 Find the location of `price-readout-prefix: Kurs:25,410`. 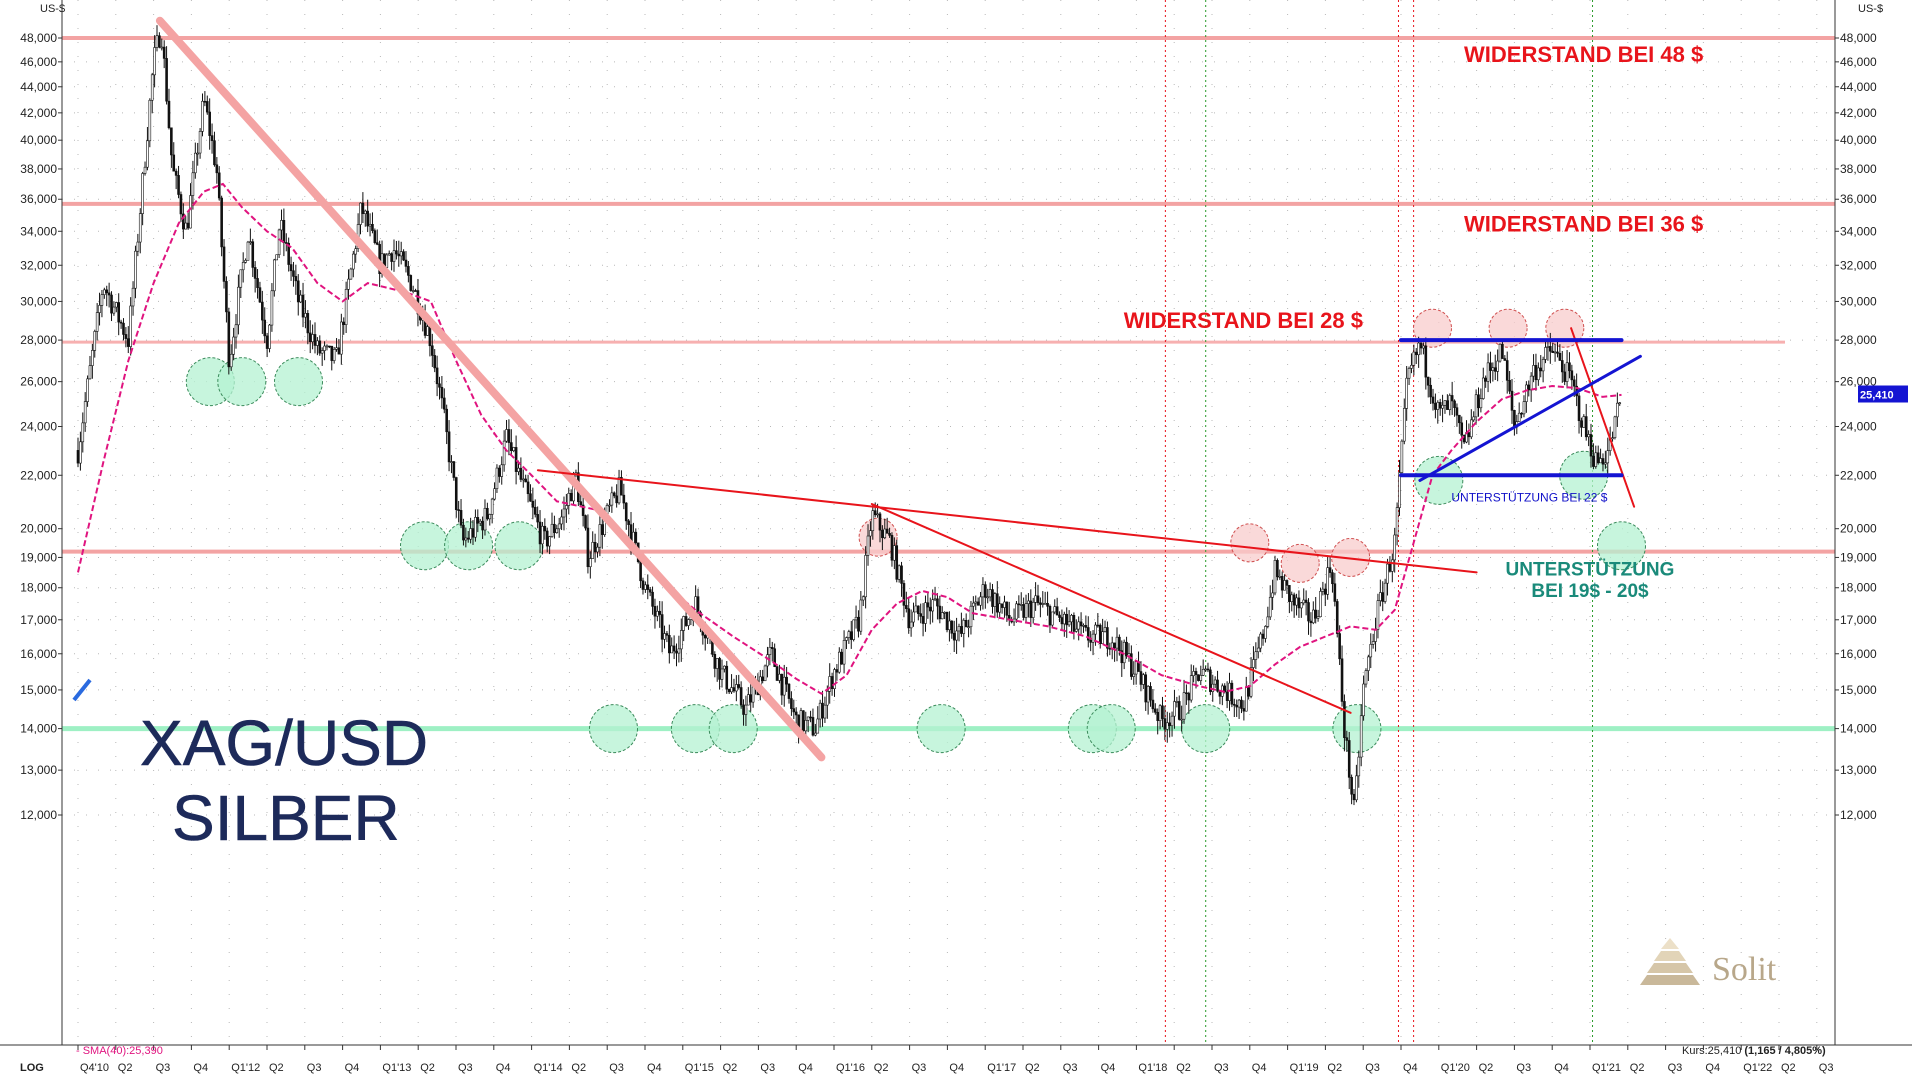

price-readout-prefix: Kurs:25,410 is located at coordinates (1713, 1051).